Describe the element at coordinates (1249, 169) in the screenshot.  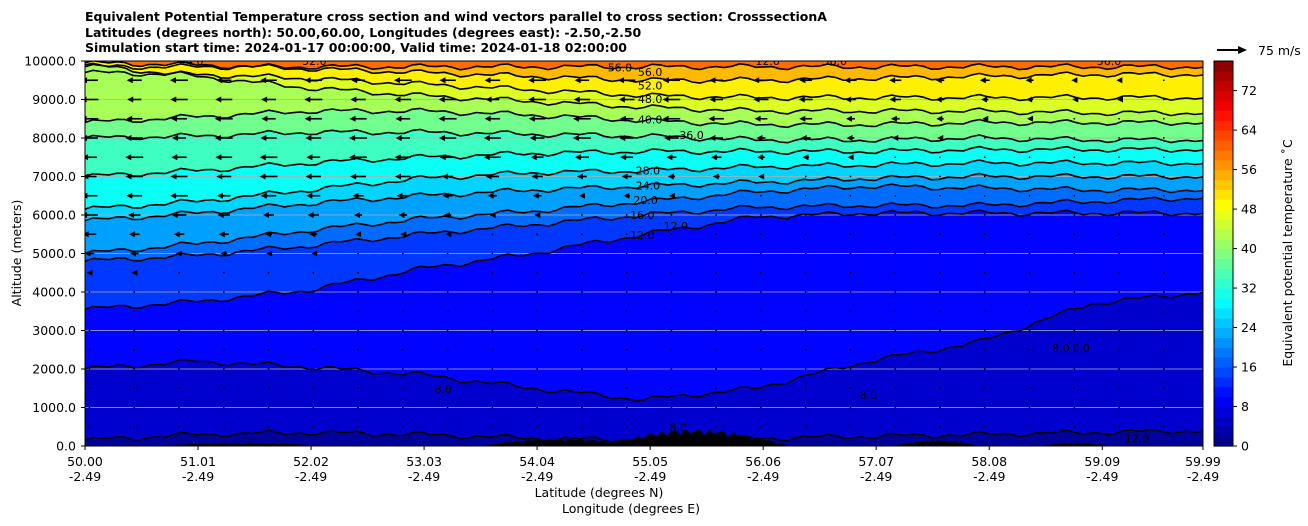
I see `colorbar-tick-label: 56` at that location.